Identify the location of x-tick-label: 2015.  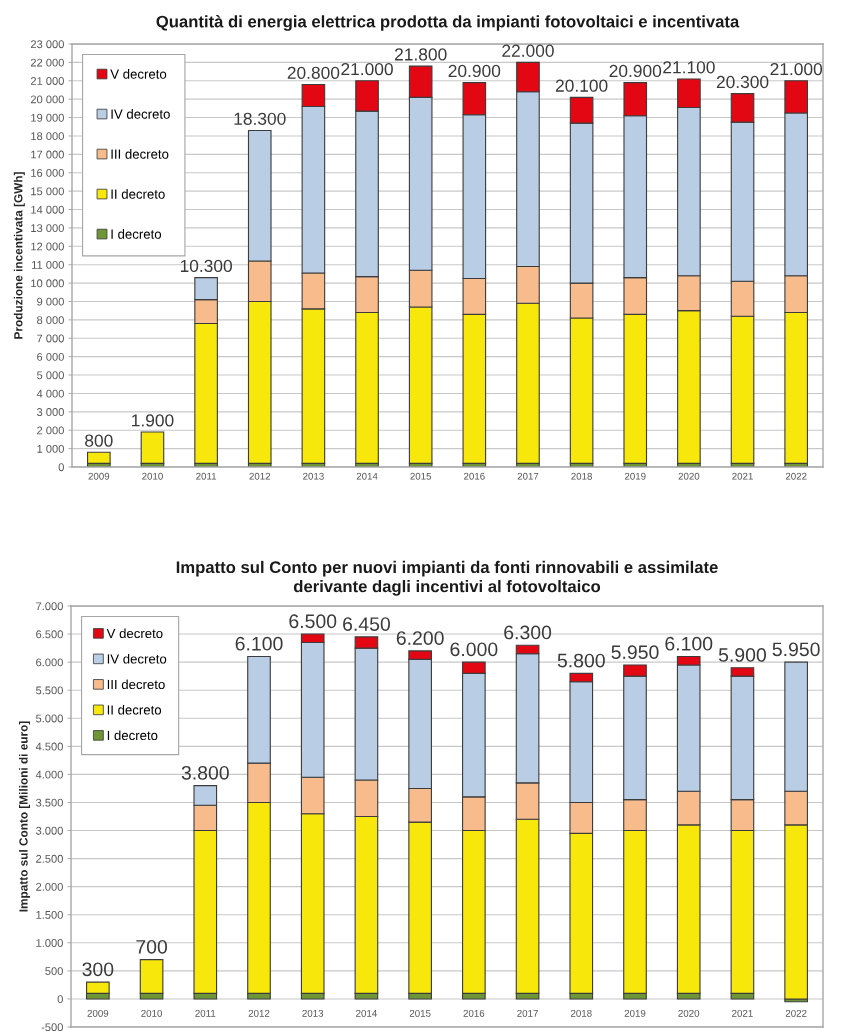
(420, 1013).